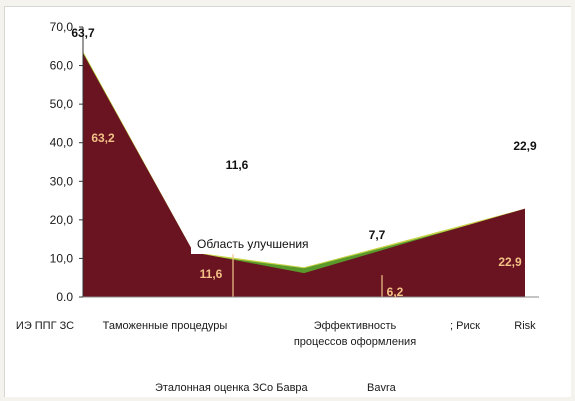  What do you see at coordinates (103, 138) in the screenshot?
I see `data-label-actual: 63,2` at bounding box center [103, 138].